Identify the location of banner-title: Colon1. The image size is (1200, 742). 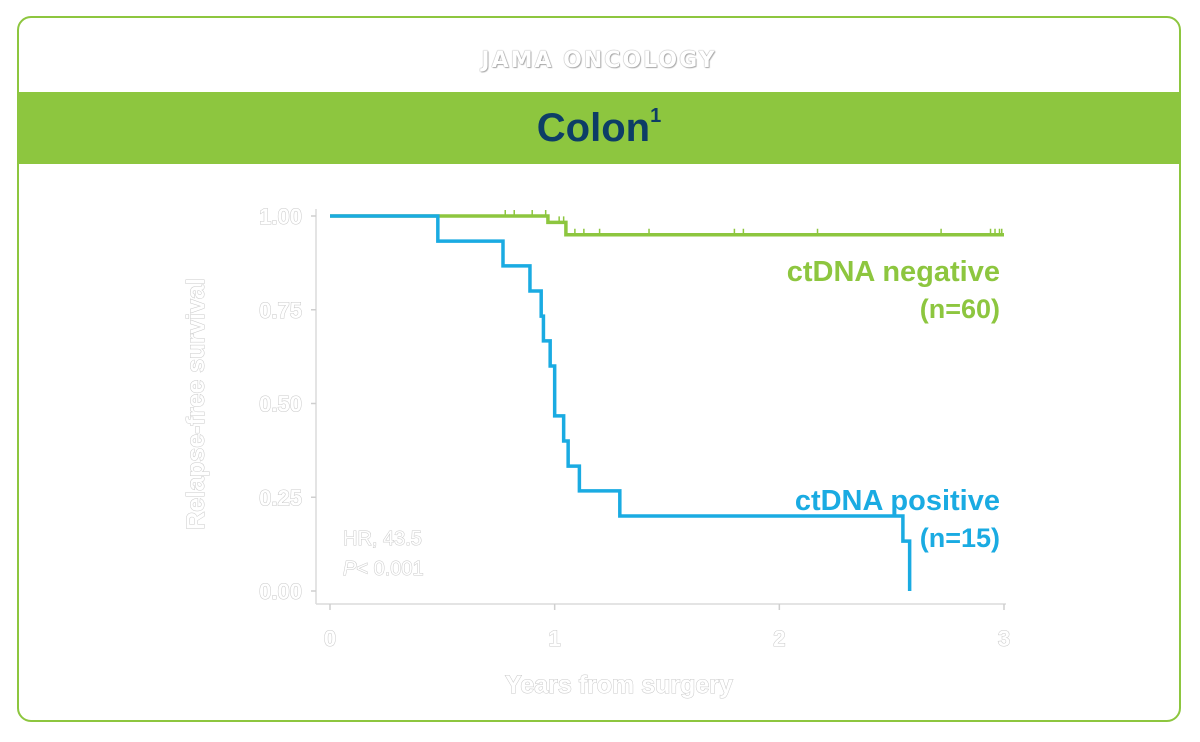
(599, 128).